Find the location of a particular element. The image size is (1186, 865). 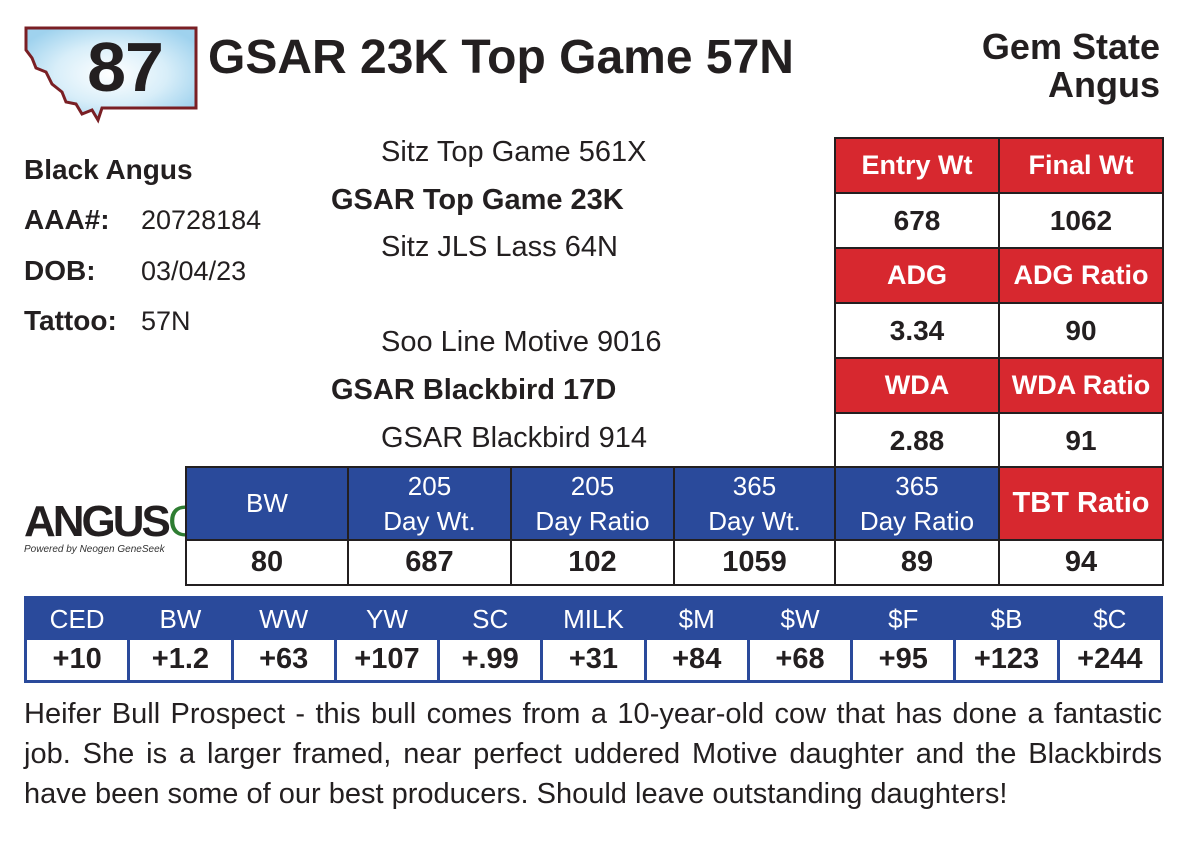

wt-value-365-day-ratio: 89 is located at coordinates (917, 562).